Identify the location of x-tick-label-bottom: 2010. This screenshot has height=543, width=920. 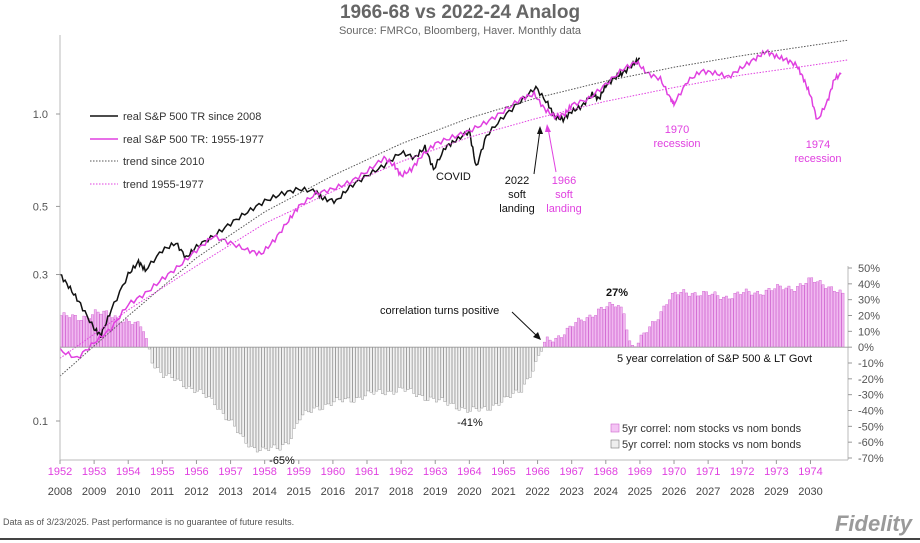
(128, 492).